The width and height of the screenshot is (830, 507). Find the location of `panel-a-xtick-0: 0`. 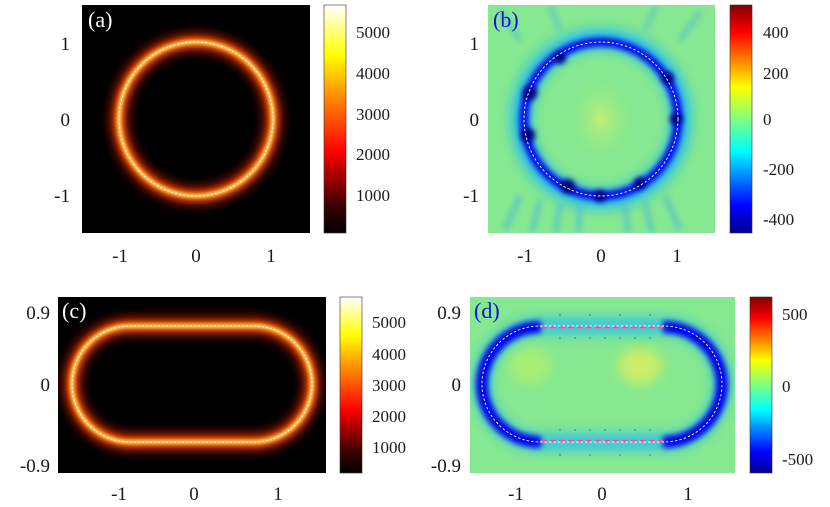

panel-a-xtick-0: 0 is located at coordinates (196, 256).